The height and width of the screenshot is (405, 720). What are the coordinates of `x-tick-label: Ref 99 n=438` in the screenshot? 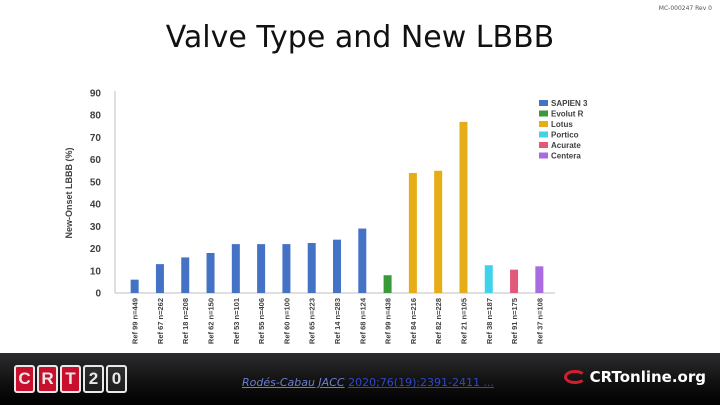 It's located at (388, 321).